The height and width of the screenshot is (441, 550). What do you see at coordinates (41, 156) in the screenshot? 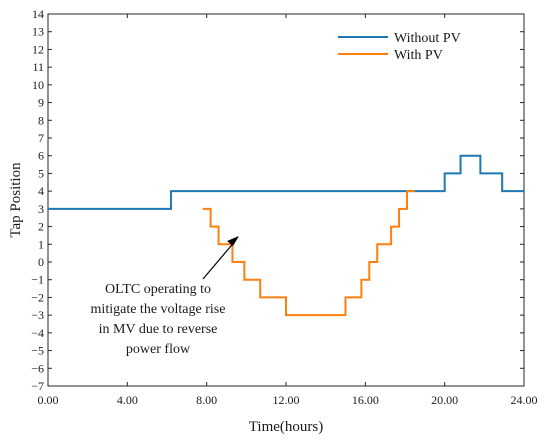
I see `y-tick-label: 6` at bounding box center [41, 156].